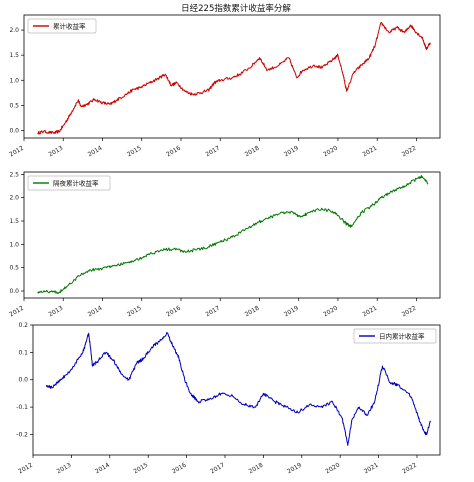 This screenshot has width=474, height=482. What do you see at coordinates (22, 407) in the screenshot?
I see `y-tick-label: -0.1` at bounding box center [22, 407].